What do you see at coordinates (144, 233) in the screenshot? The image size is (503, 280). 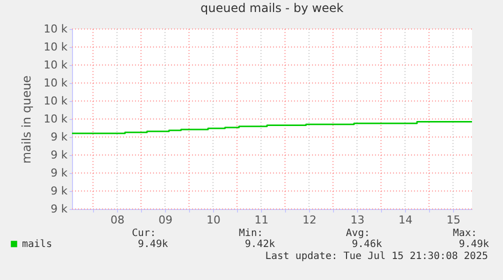 I see `text: Cur:` at bounding box center [144, 233].